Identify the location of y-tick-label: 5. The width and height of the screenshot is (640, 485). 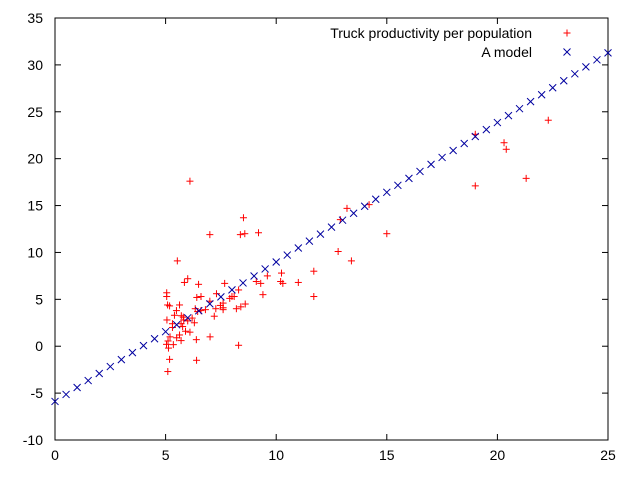
(39, 299).